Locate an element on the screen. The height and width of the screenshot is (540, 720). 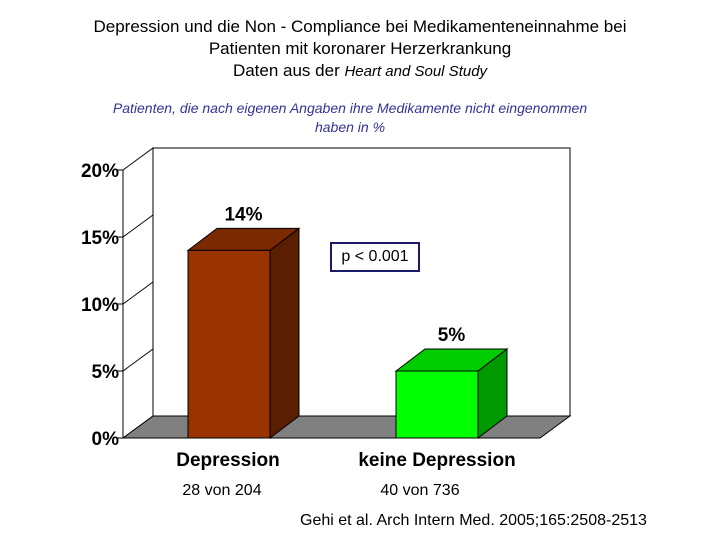
title-line-3: Daten aus der Heart and Soul Study is located at coordinates (360, 71).